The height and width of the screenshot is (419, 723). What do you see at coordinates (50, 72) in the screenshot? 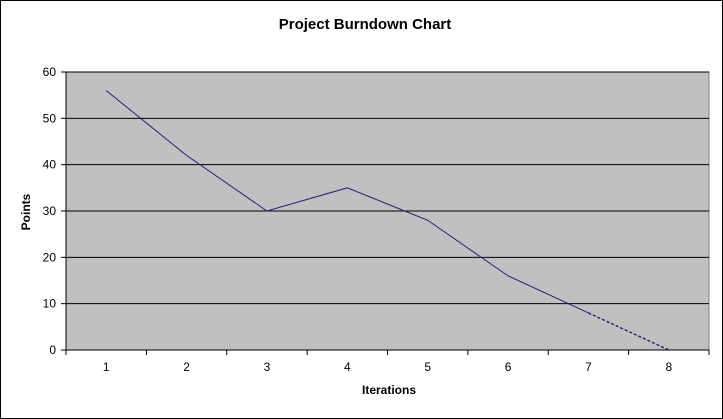
I see `y-tick-label: 60` at bounding box center [50, 72].